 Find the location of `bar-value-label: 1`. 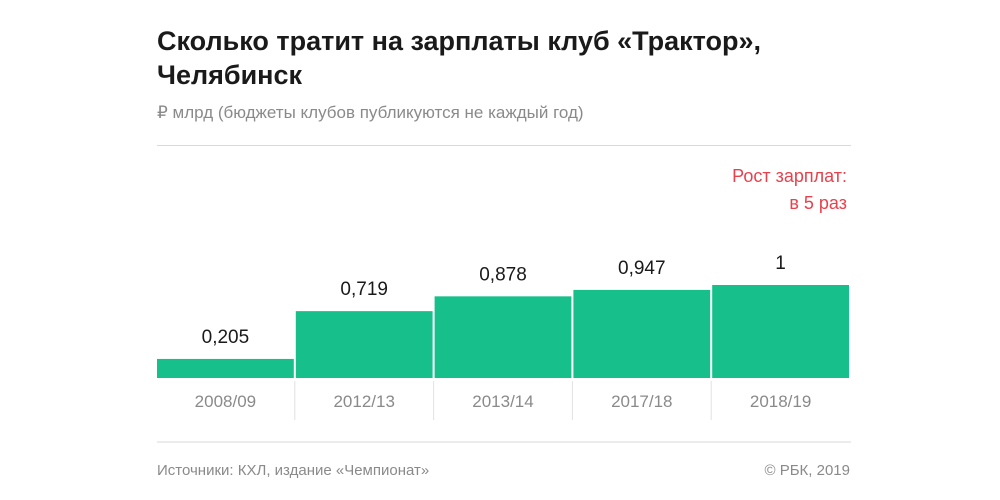

bar-value-label: 1 is located at coordinates (780, 263).